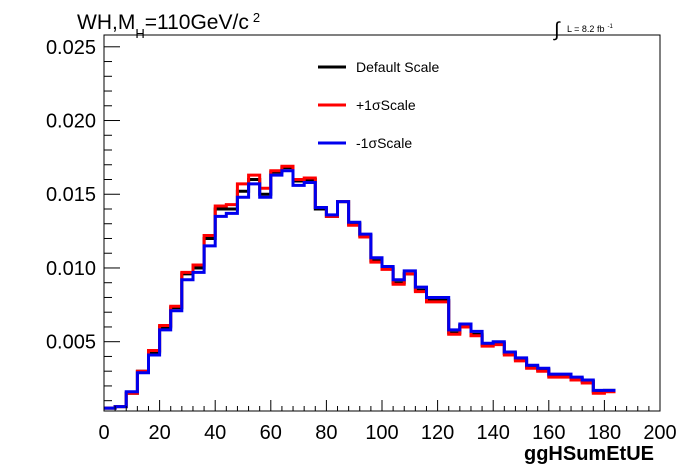 This screenshot has width=696, height=472. I want to click on y-tick-label: 0.020, so click(71, 122).